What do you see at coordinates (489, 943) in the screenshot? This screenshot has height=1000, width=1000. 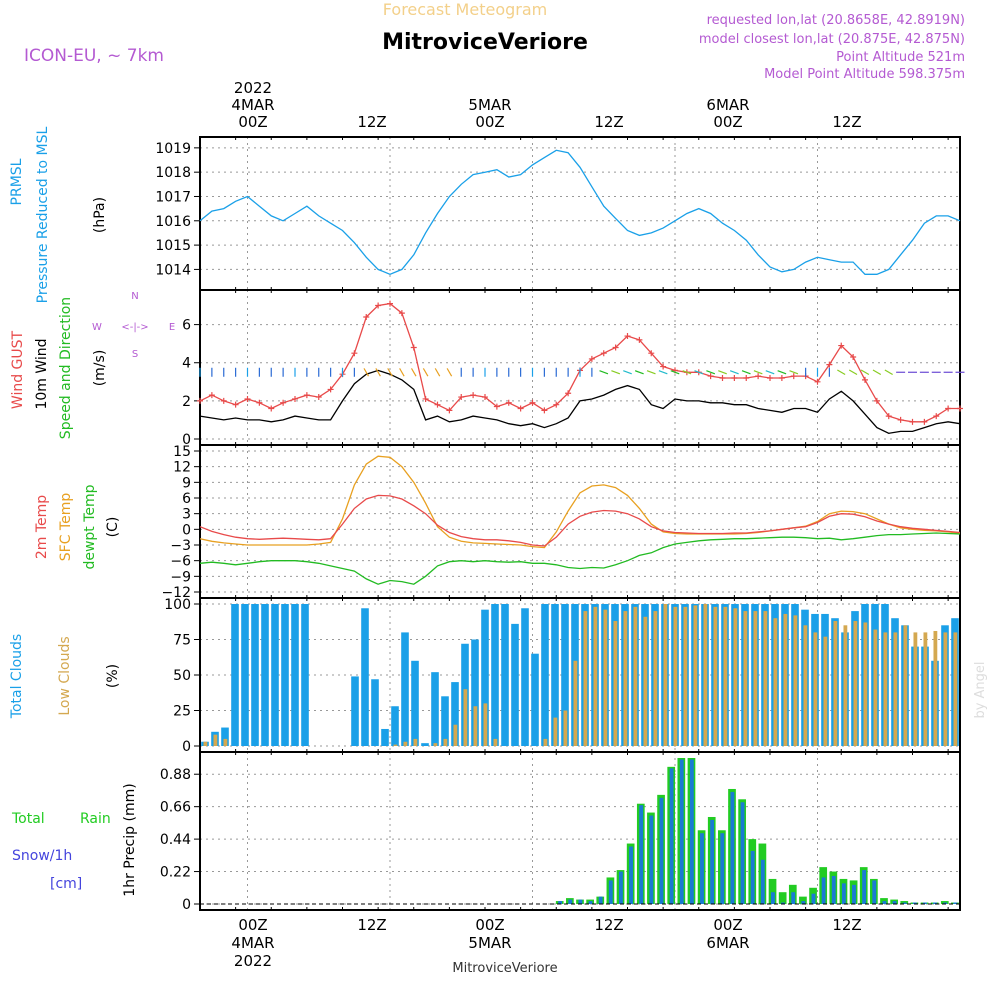 I see `bottom-day-label-2: 5MAR` at bounding box center [489, 943].